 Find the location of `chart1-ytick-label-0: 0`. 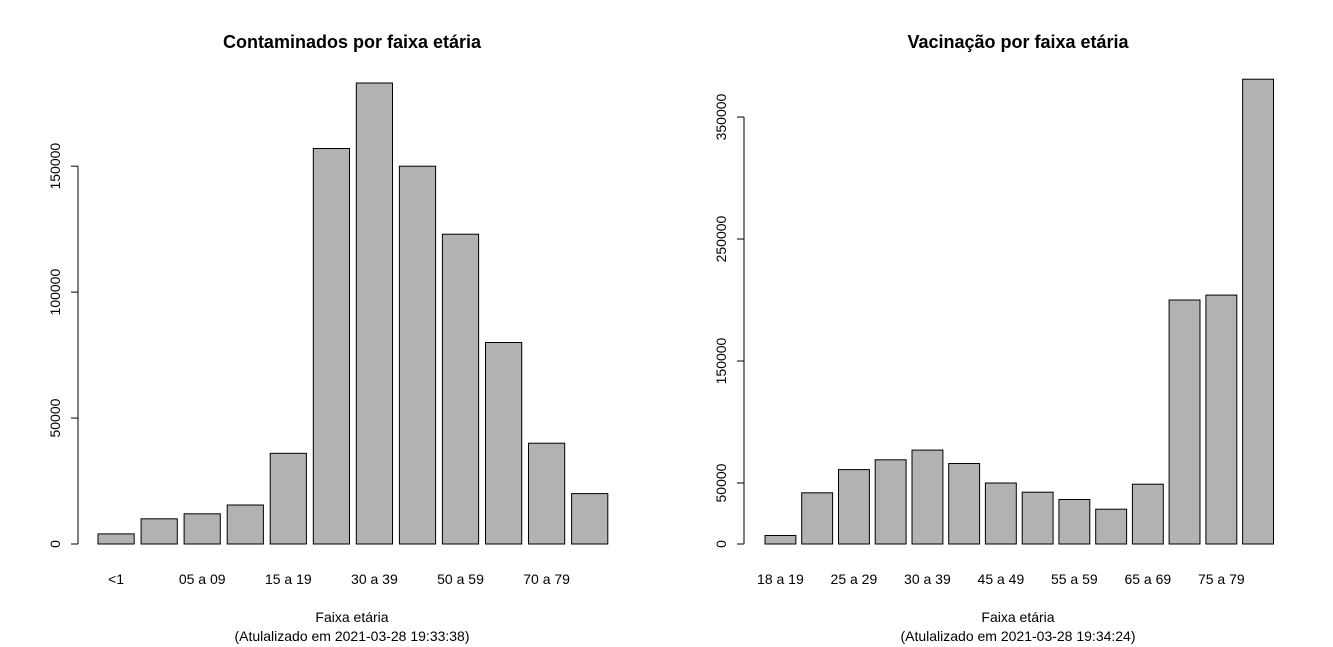

chart1-ytick-label-0: 0 is located at coordinates (55, 544).